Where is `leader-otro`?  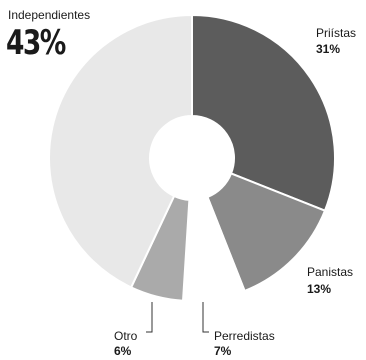 leader-otro is located at coordinates (149, 317).